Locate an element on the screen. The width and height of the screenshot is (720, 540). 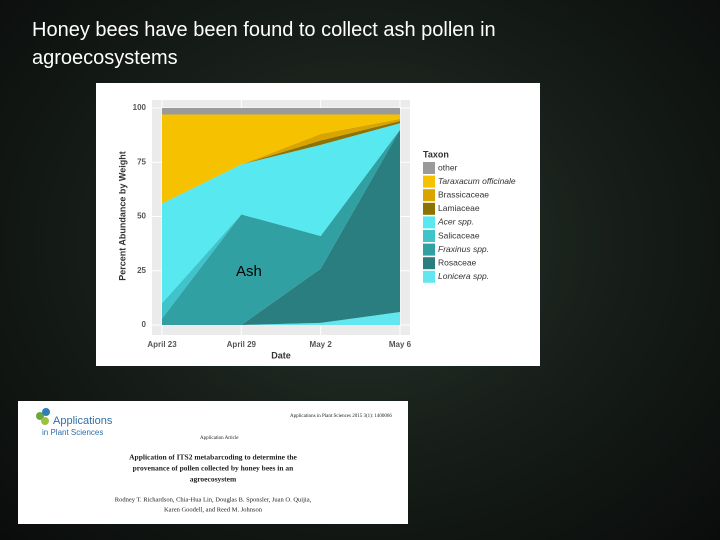
y-tick-label: 0 is located at coordinates (144, 324).